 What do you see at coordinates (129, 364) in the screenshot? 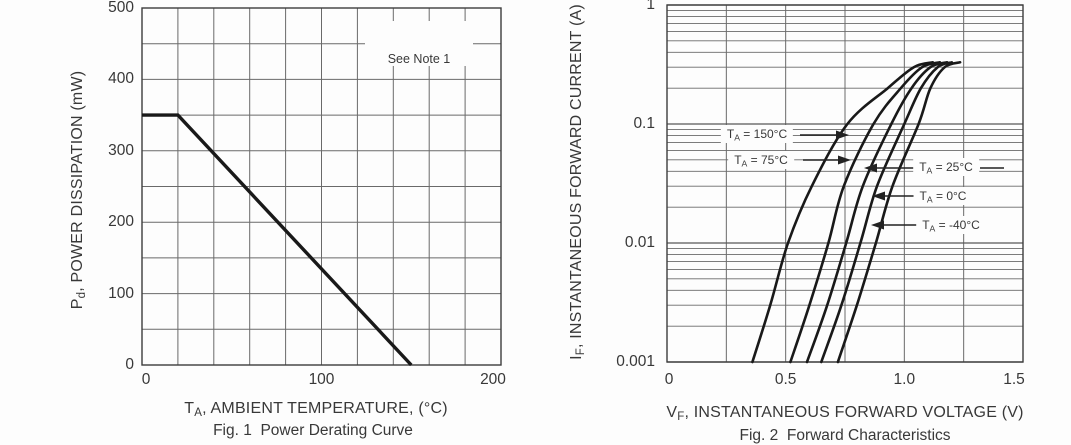
I see `fig1-y-tick-0: 0` at bounding box center [129, 364].